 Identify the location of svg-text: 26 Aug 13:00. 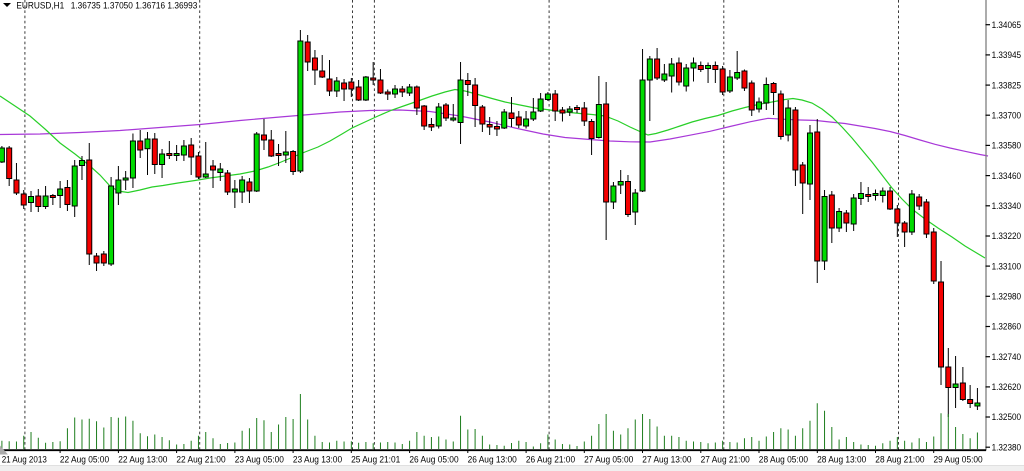
(492, 460).